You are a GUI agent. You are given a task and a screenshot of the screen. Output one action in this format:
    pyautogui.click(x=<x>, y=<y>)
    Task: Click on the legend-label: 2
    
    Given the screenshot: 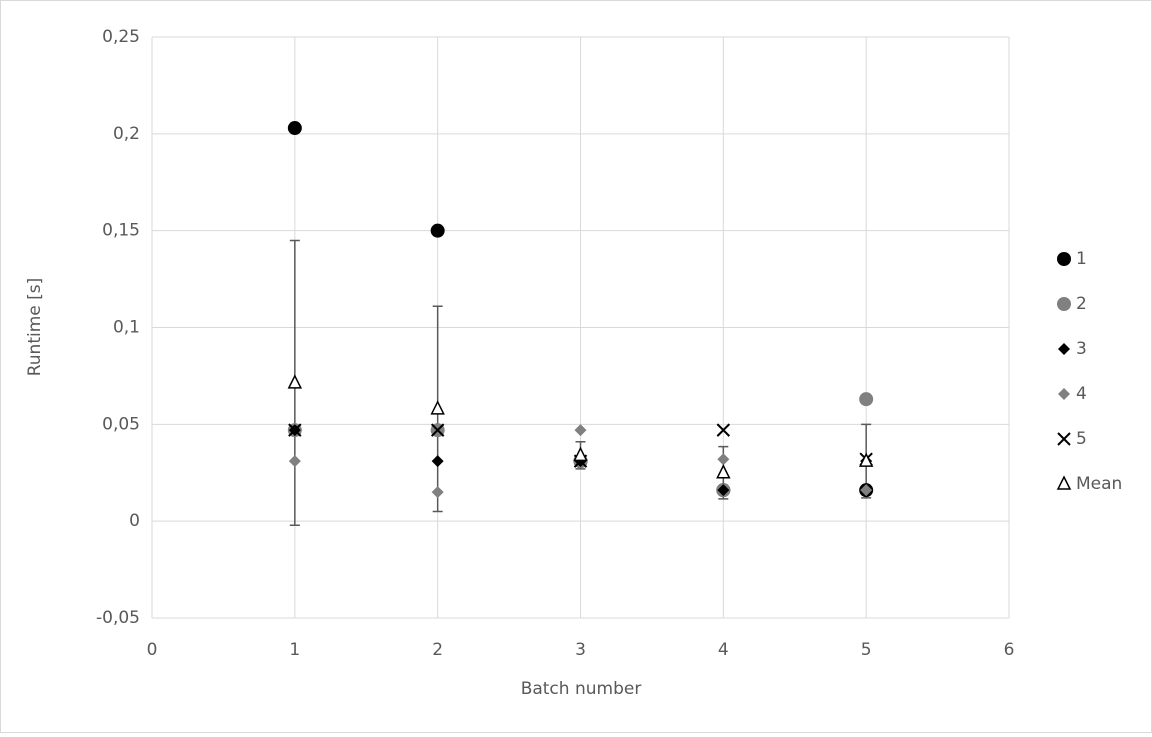 What is the action you would take?
    pyautogui.click(x=1081, y=304)
    